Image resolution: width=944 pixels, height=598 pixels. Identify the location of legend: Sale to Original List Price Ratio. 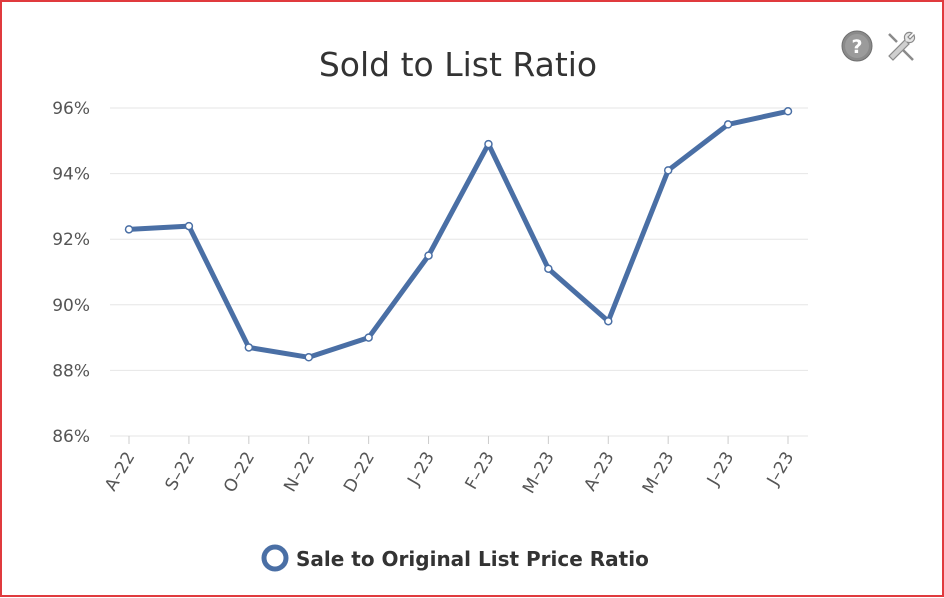
(455, 558).